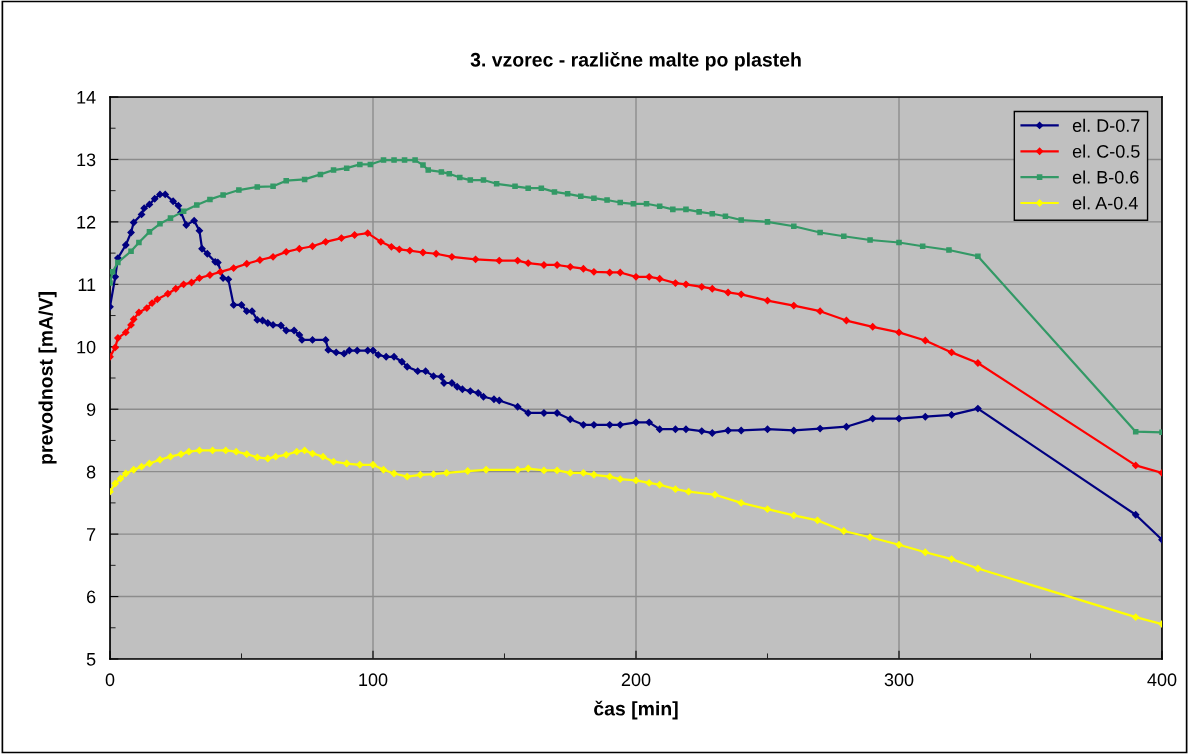 This screenshot has height=754, width=1189. Describe the element at coordinates (91, 472) in the screenshot. I see `y-tick-label: 8` at that location.